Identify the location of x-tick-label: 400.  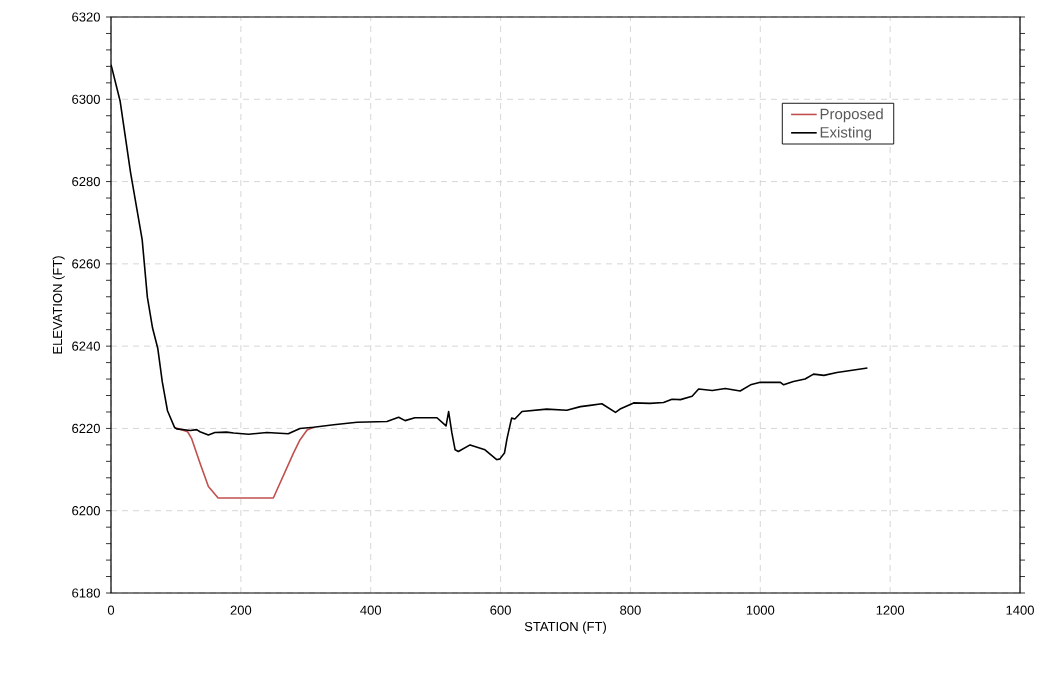
(371, 610).